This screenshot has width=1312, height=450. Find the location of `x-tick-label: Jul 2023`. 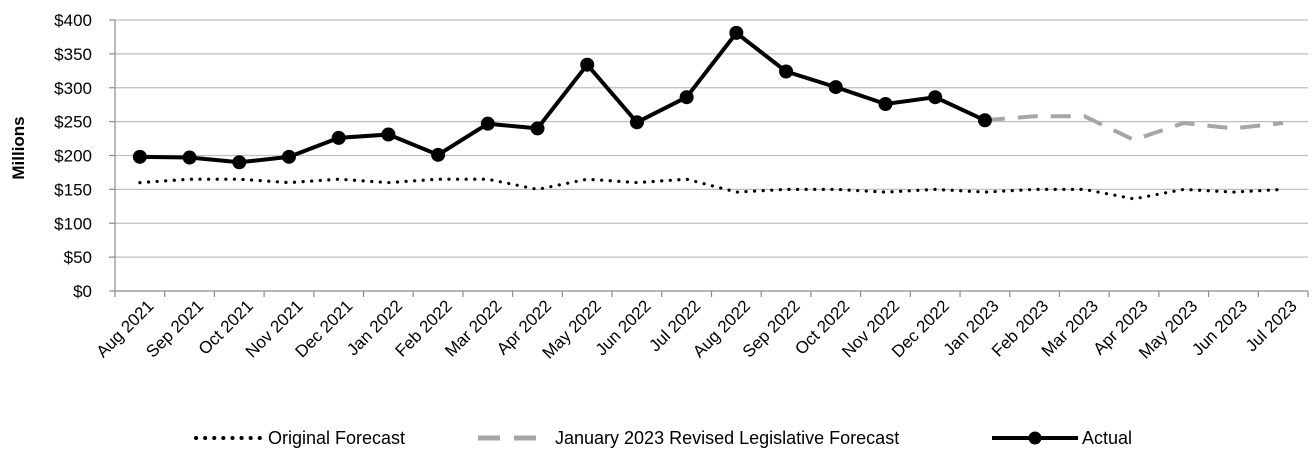

x-tick-label: Jul 2023 is located at coordinates (1271, 325).